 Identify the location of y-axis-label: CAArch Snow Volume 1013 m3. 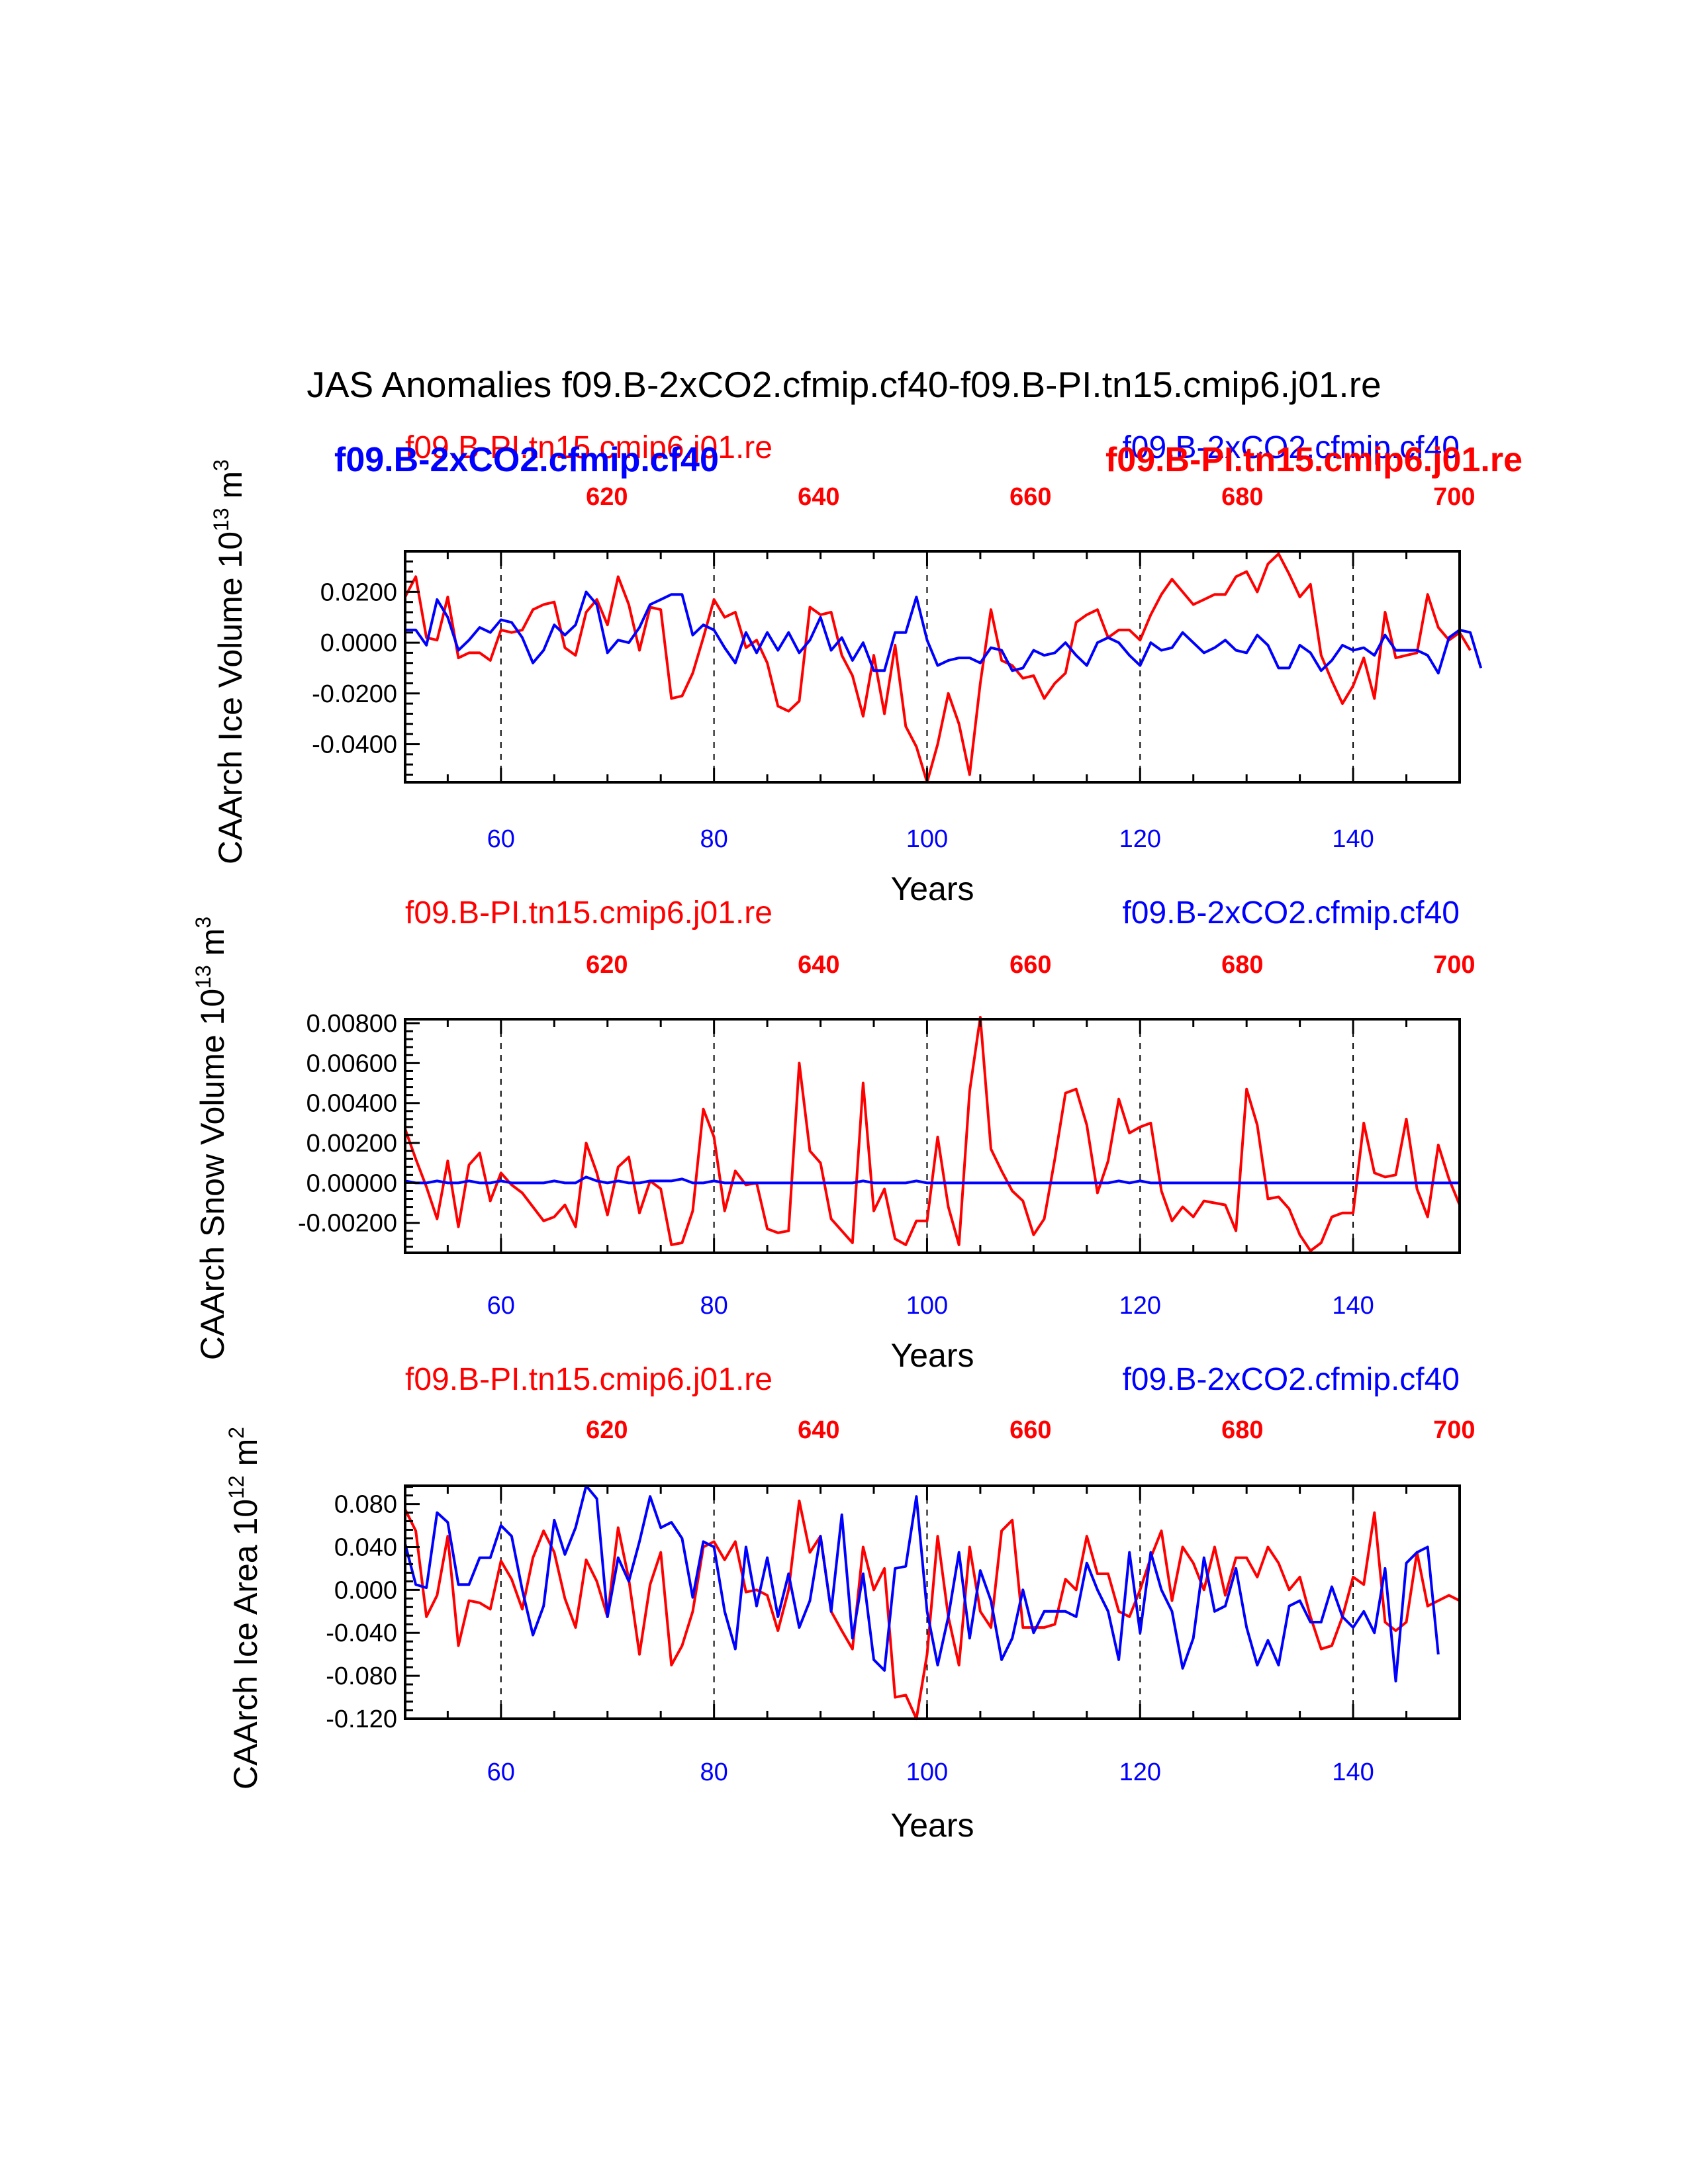
(211, 1139).